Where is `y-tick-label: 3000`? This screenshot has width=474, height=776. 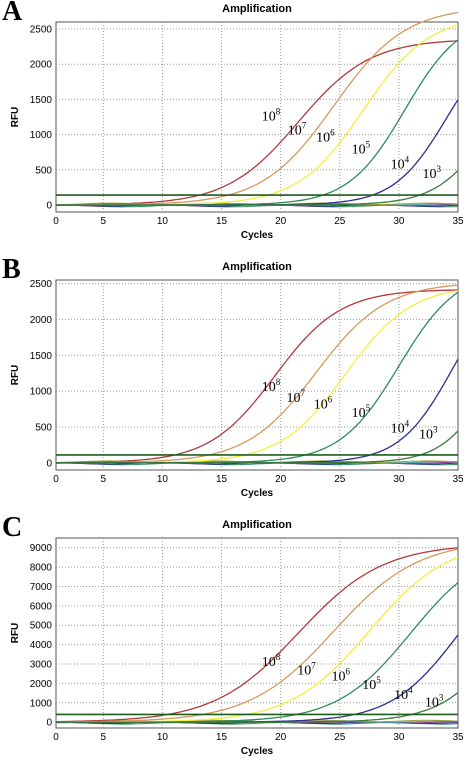 y-tick-label: 3000 is located at coordinates (41, 665).